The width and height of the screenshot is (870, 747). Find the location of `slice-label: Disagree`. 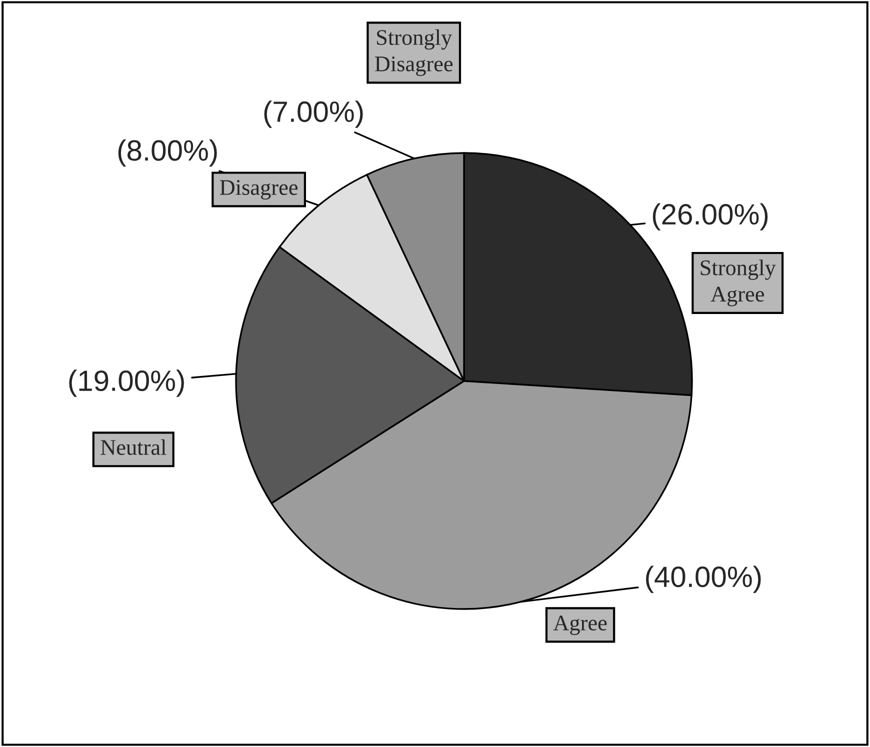

slice-label: Disagree is located at coordinates (259, 190).